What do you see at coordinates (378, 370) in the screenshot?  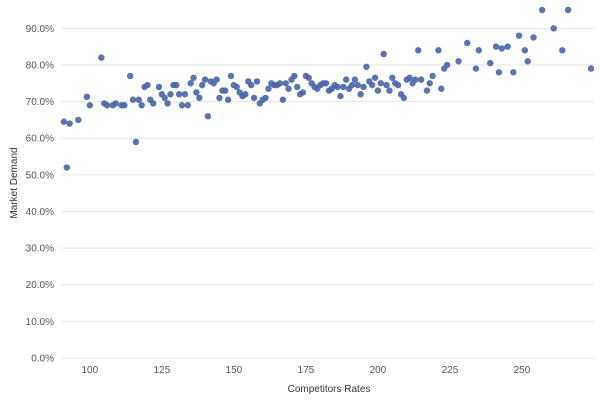 I see `x-tick-label: 200` at bounding box center [378, 370].